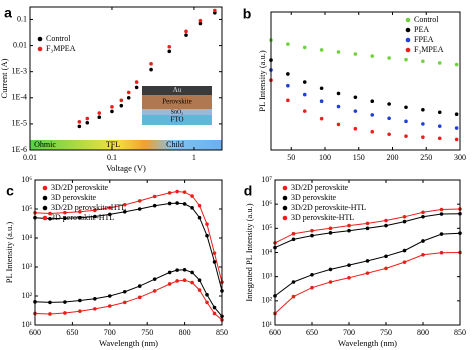 This screenshot has width=474, height=350. I want to click on device-inset: Au Perovskite SnO₂ FTO, so click(177, 105).